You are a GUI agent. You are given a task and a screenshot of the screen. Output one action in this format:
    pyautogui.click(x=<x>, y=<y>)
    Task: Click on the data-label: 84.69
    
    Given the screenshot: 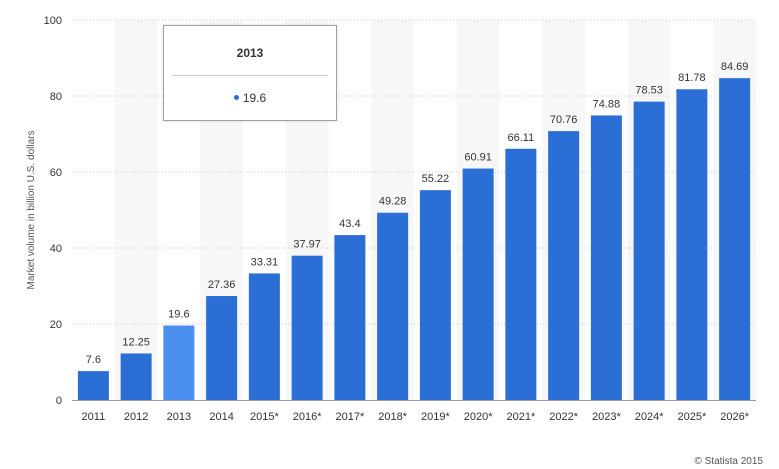 What is the action you would take?
    pyautogui.click(x=735, y=67)
    